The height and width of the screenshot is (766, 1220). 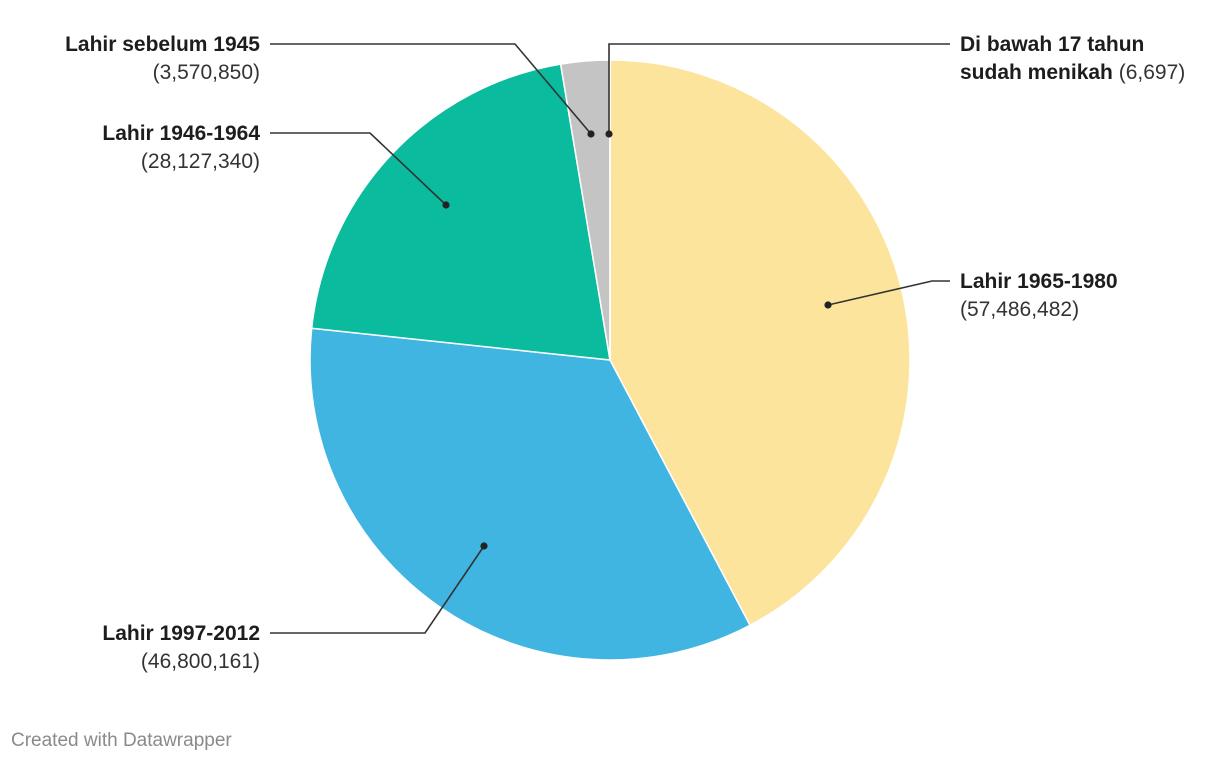 I want to click on footer-credit: Created with Datawrapper, so click(x=121, y=740).